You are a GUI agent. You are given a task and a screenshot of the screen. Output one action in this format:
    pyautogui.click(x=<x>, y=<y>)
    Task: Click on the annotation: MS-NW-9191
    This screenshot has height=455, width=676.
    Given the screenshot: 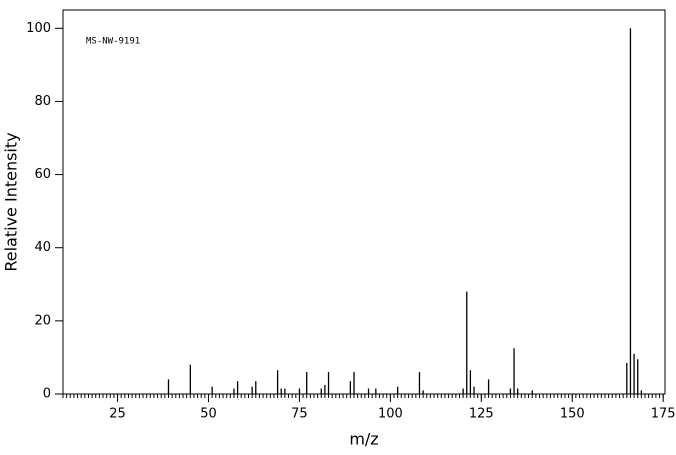 What is the action you would take?
    pyautogui.click(x=113, y=42)
    